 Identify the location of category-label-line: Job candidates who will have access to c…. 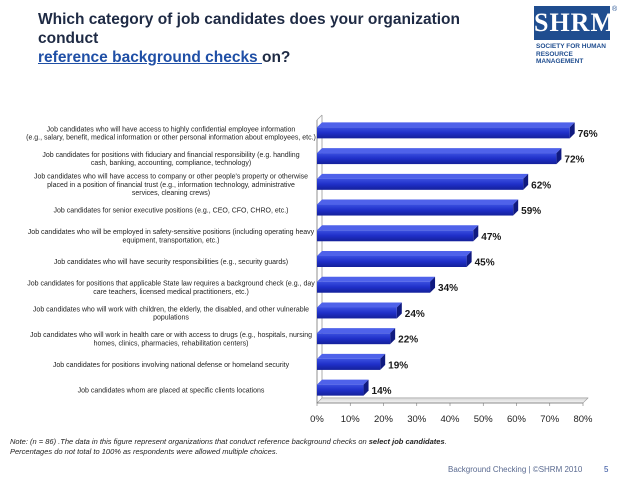
(171, 177).